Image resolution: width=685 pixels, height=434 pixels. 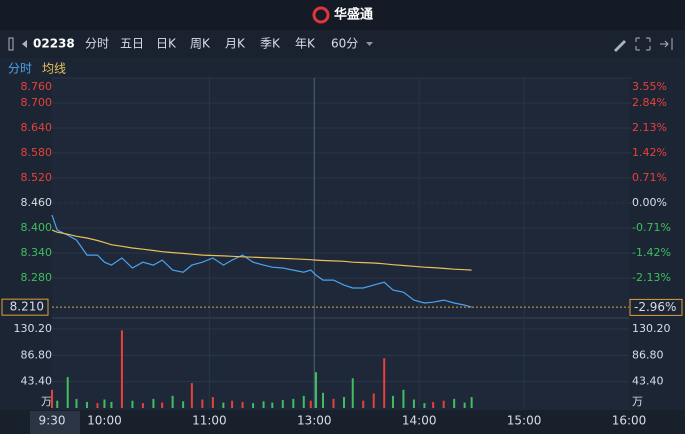 What do you see at coordinates (166, 44) in the screenshot?
I see `tab: 日K` at bounding box center [166, 44].